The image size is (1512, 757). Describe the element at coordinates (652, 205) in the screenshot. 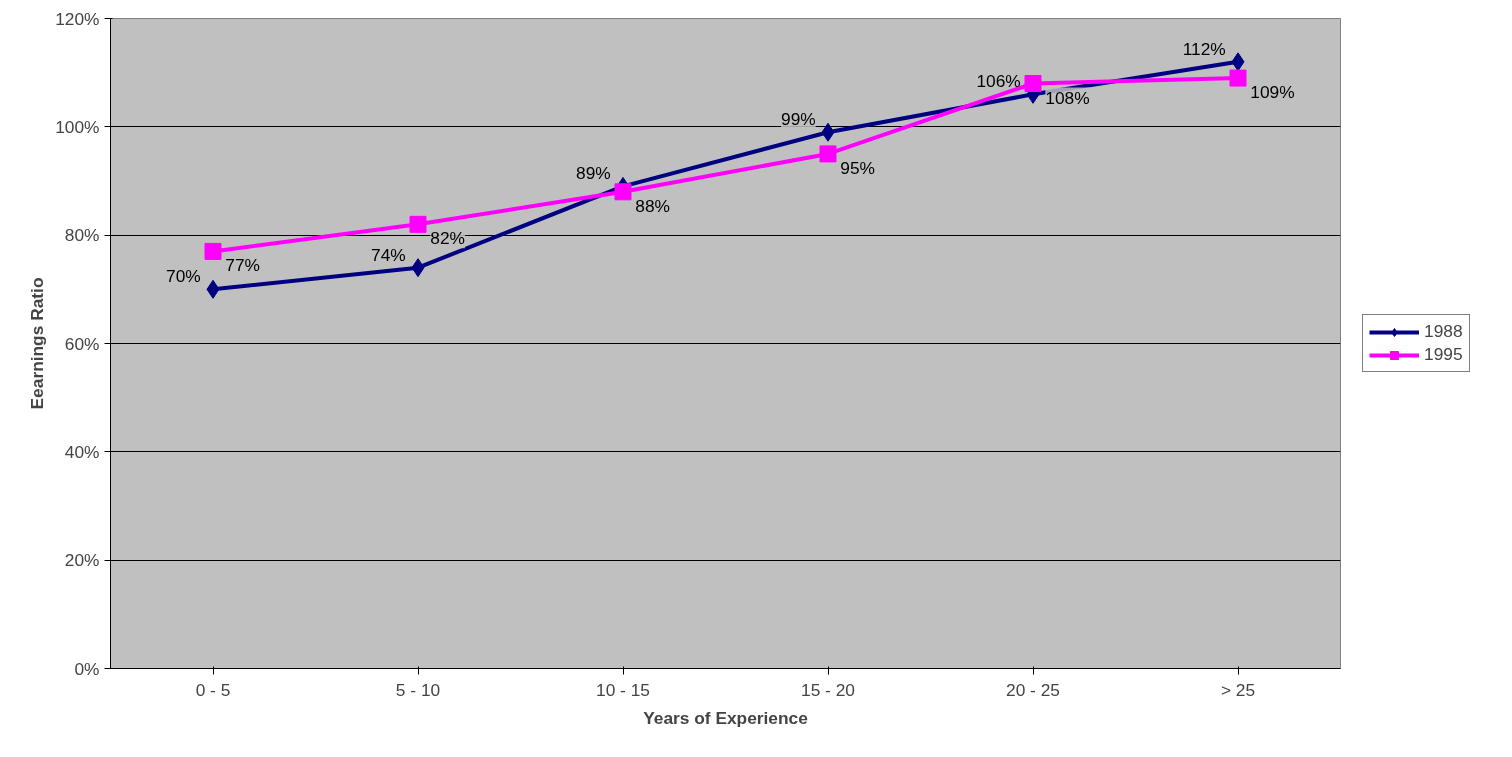

I see `data-label: 88%` at that location.